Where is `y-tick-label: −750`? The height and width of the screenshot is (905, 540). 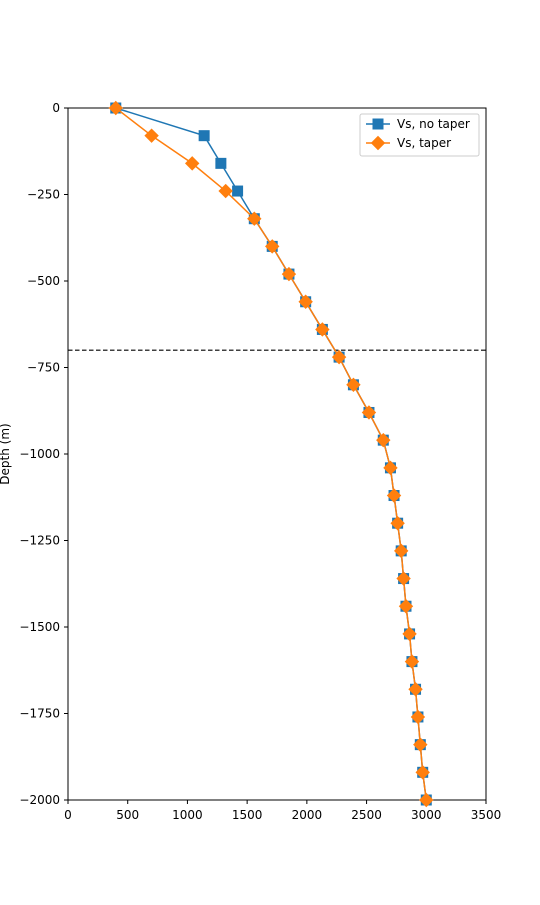 y-tick-label: −750 is located at coordinates (43, 368).